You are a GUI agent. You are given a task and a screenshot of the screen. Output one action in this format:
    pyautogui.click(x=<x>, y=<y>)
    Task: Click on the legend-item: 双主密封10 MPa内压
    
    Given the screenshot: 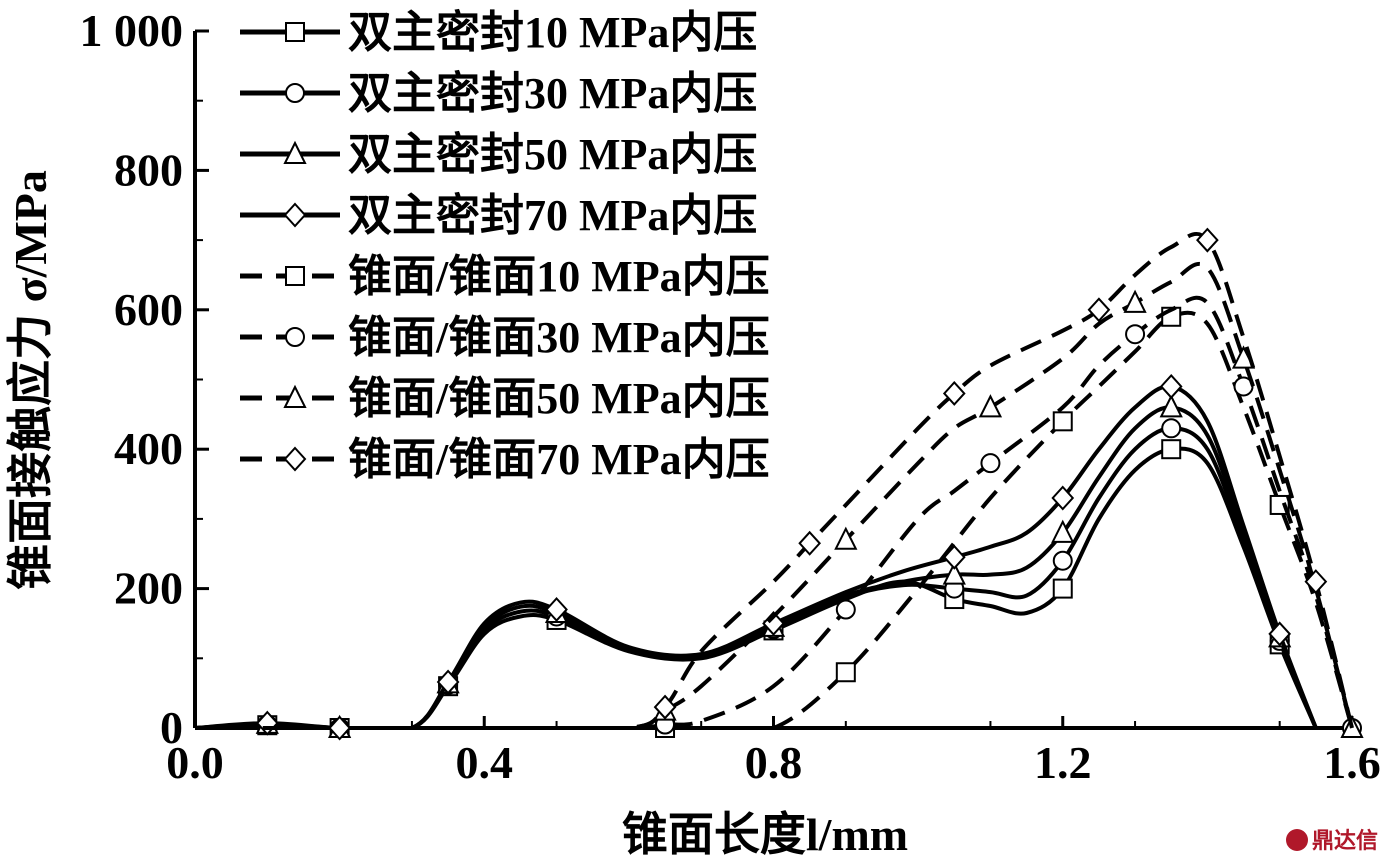 What is the action you would take?
    pyautogui.click(x=498, y=32)
    